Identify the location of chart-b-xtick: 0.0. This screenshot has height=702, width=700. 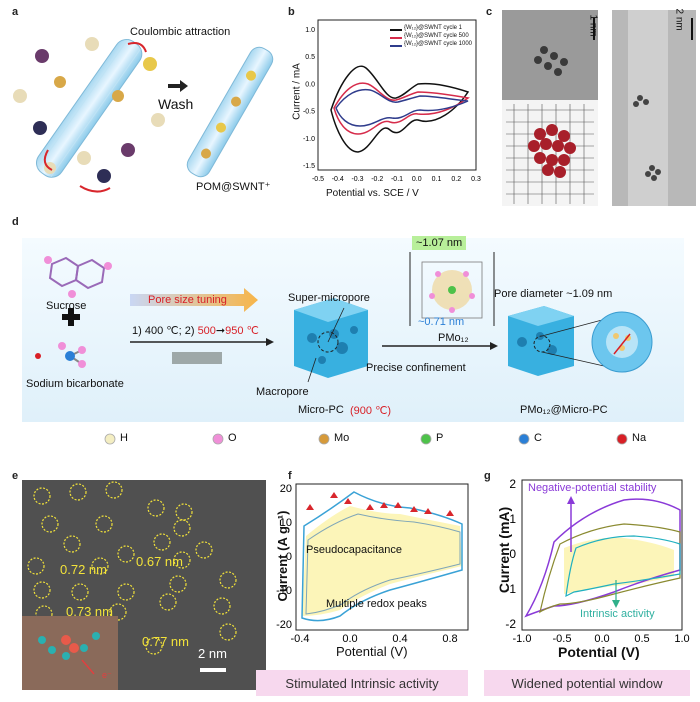
(417, 179).